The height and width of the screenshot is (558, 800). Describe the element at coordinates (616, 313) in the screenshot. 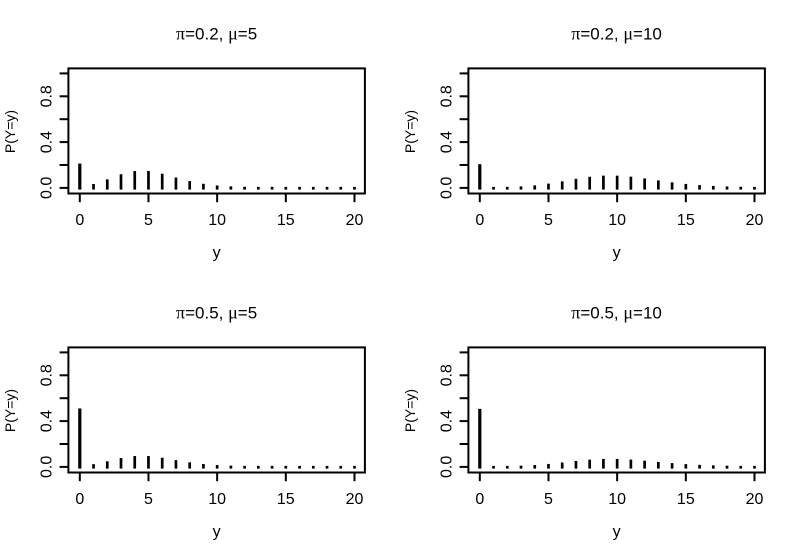

I see `svg-text: π=0.5, μ=10` at that location.